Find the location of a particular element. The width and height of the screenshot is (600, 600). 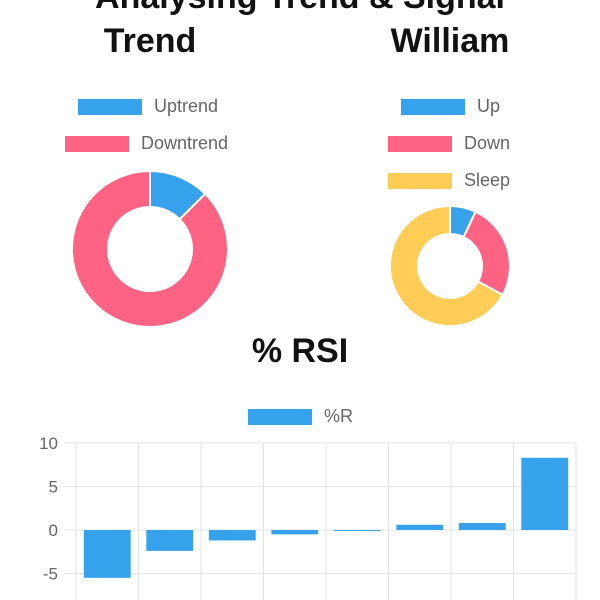

legend-swatch-downtrend is located at coordinates (97, 143).